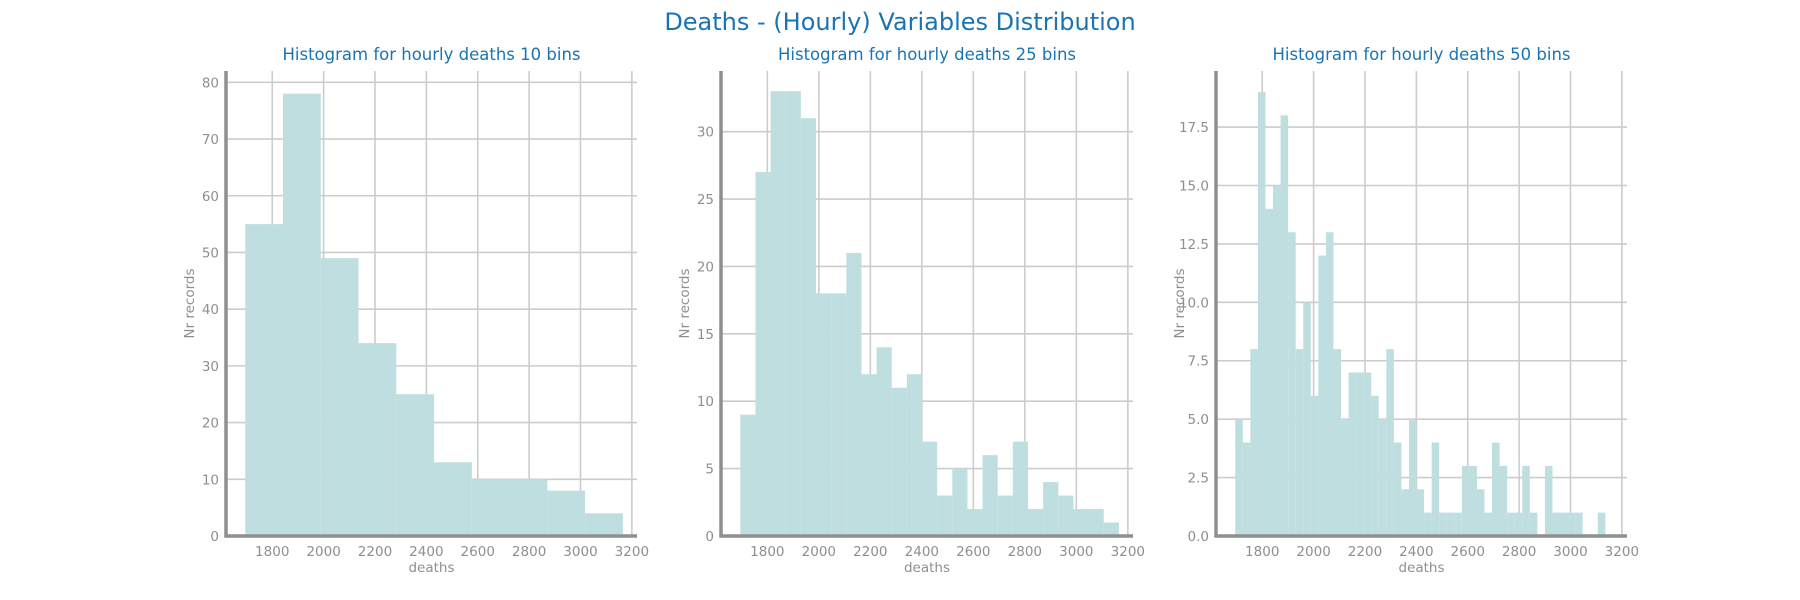 Image resolution: width=1800 pixels, height=600 pixels. Describe the element at coordinates (709, 470) in the screenshot. I see `y-tick-label: 5` at that location.